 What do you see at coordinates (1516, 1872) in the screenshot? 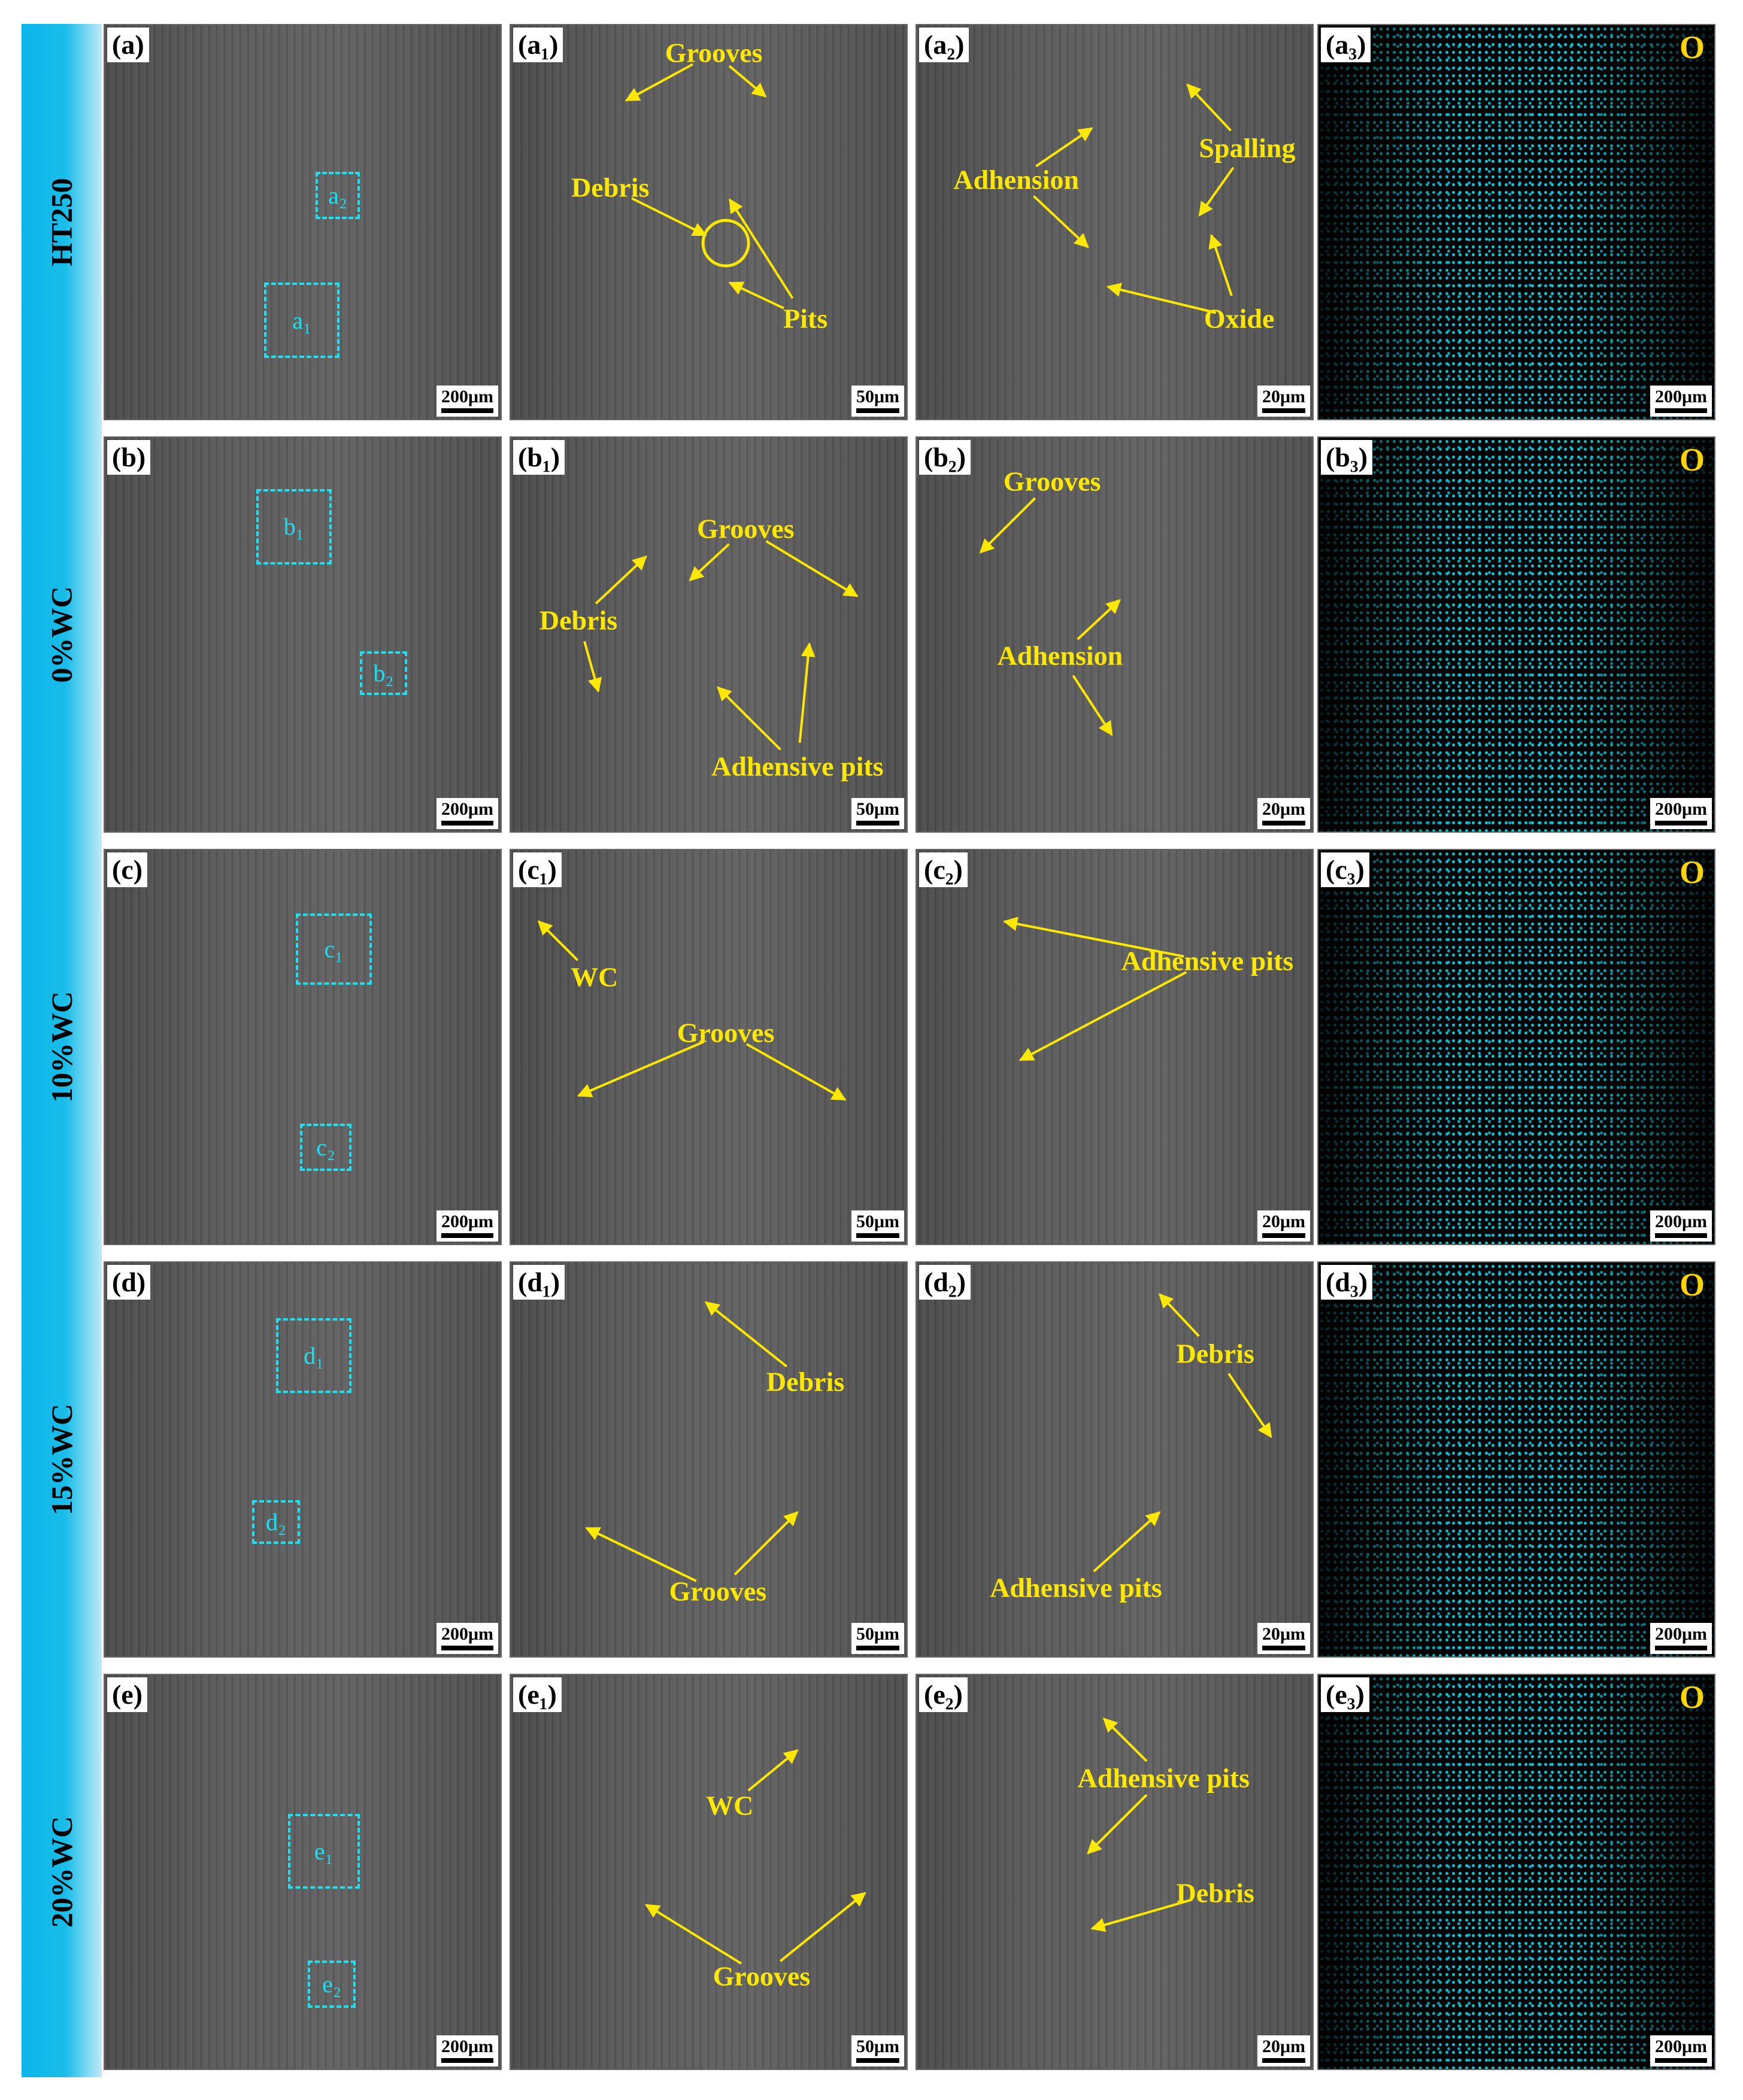
I see `micrograph-panel: O (e₃) 200μm` at bounding box center [1516, 1872].